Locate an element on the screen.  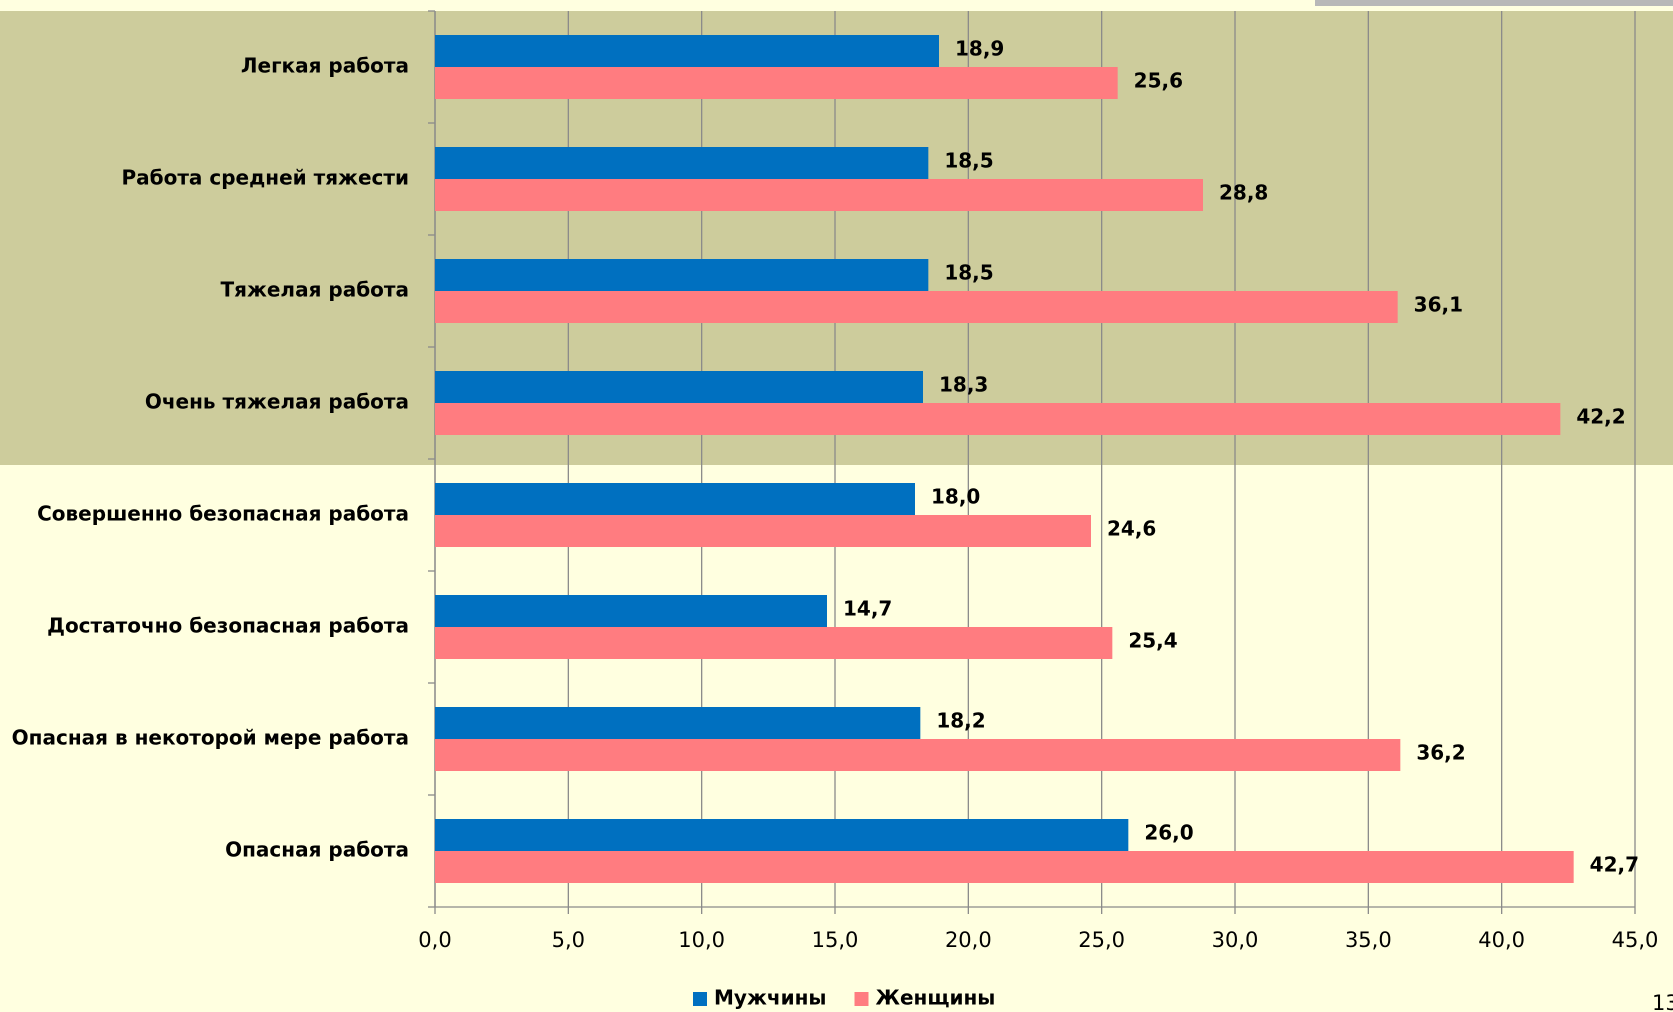
value-label: 36,2 is located at coordinates (1440, 753).